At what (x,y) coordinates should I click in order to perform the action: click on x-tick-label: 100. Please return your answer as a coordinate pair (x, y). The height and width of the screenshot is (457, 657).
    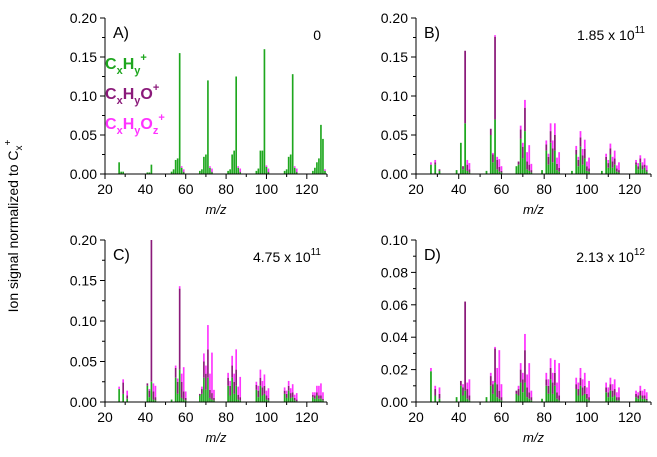
    Looking at the image, I should click on (267, 417).